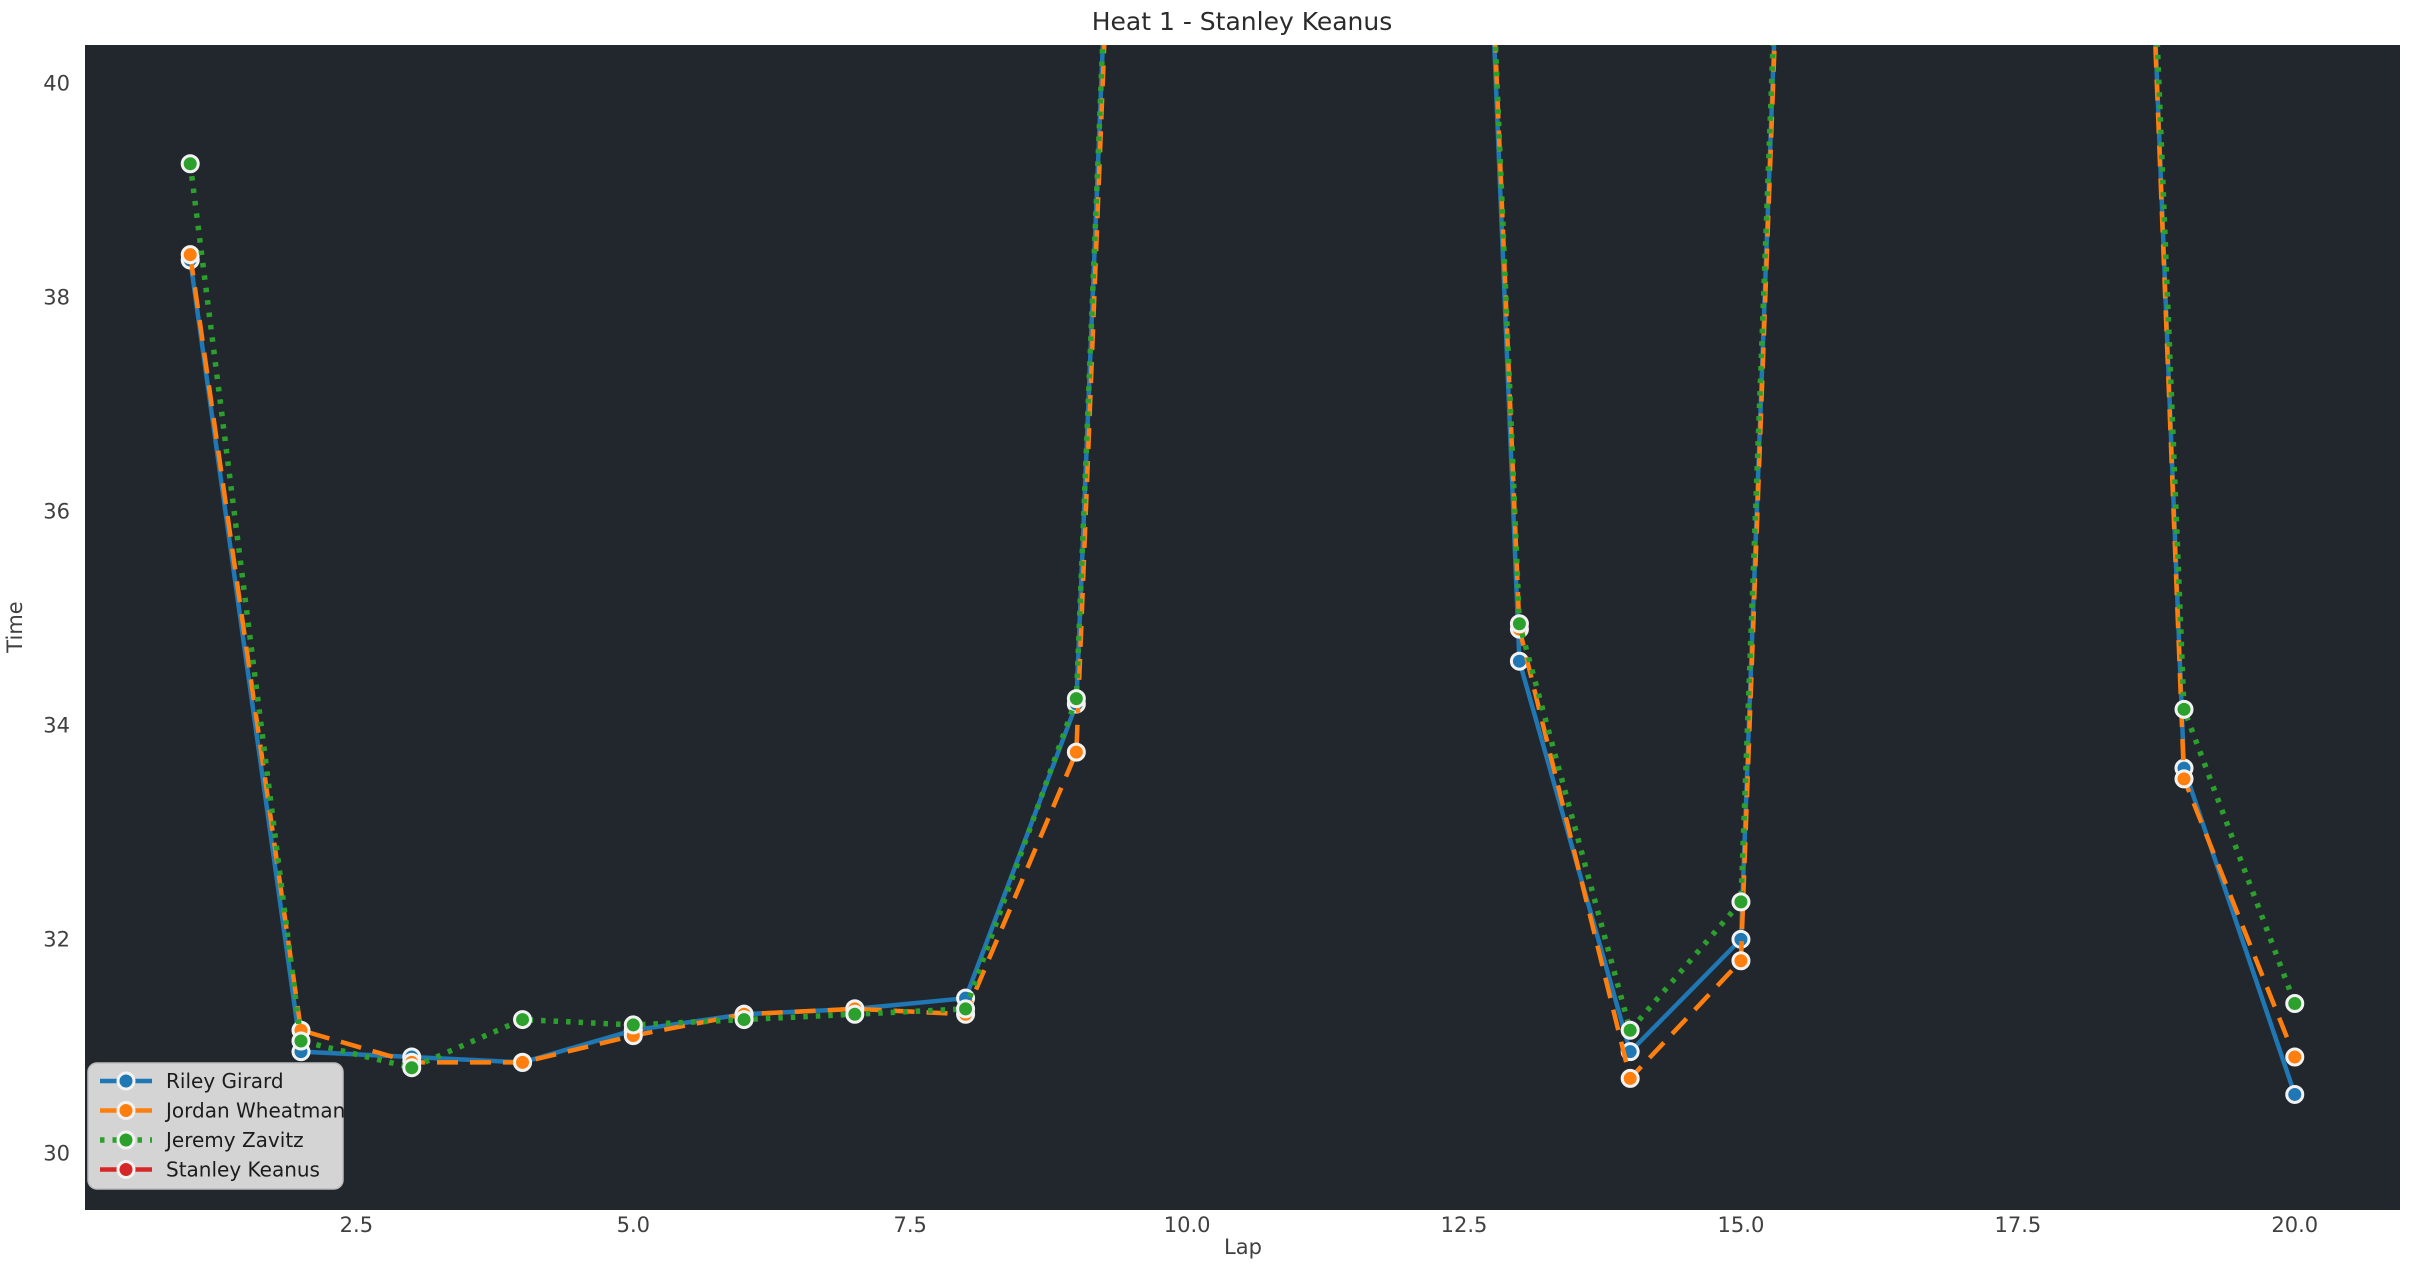  What do you see at coordinates (1243, 1247) in the screenshot?
I see `x-axis-label: Lap` at bounding box center [1243, 1247].